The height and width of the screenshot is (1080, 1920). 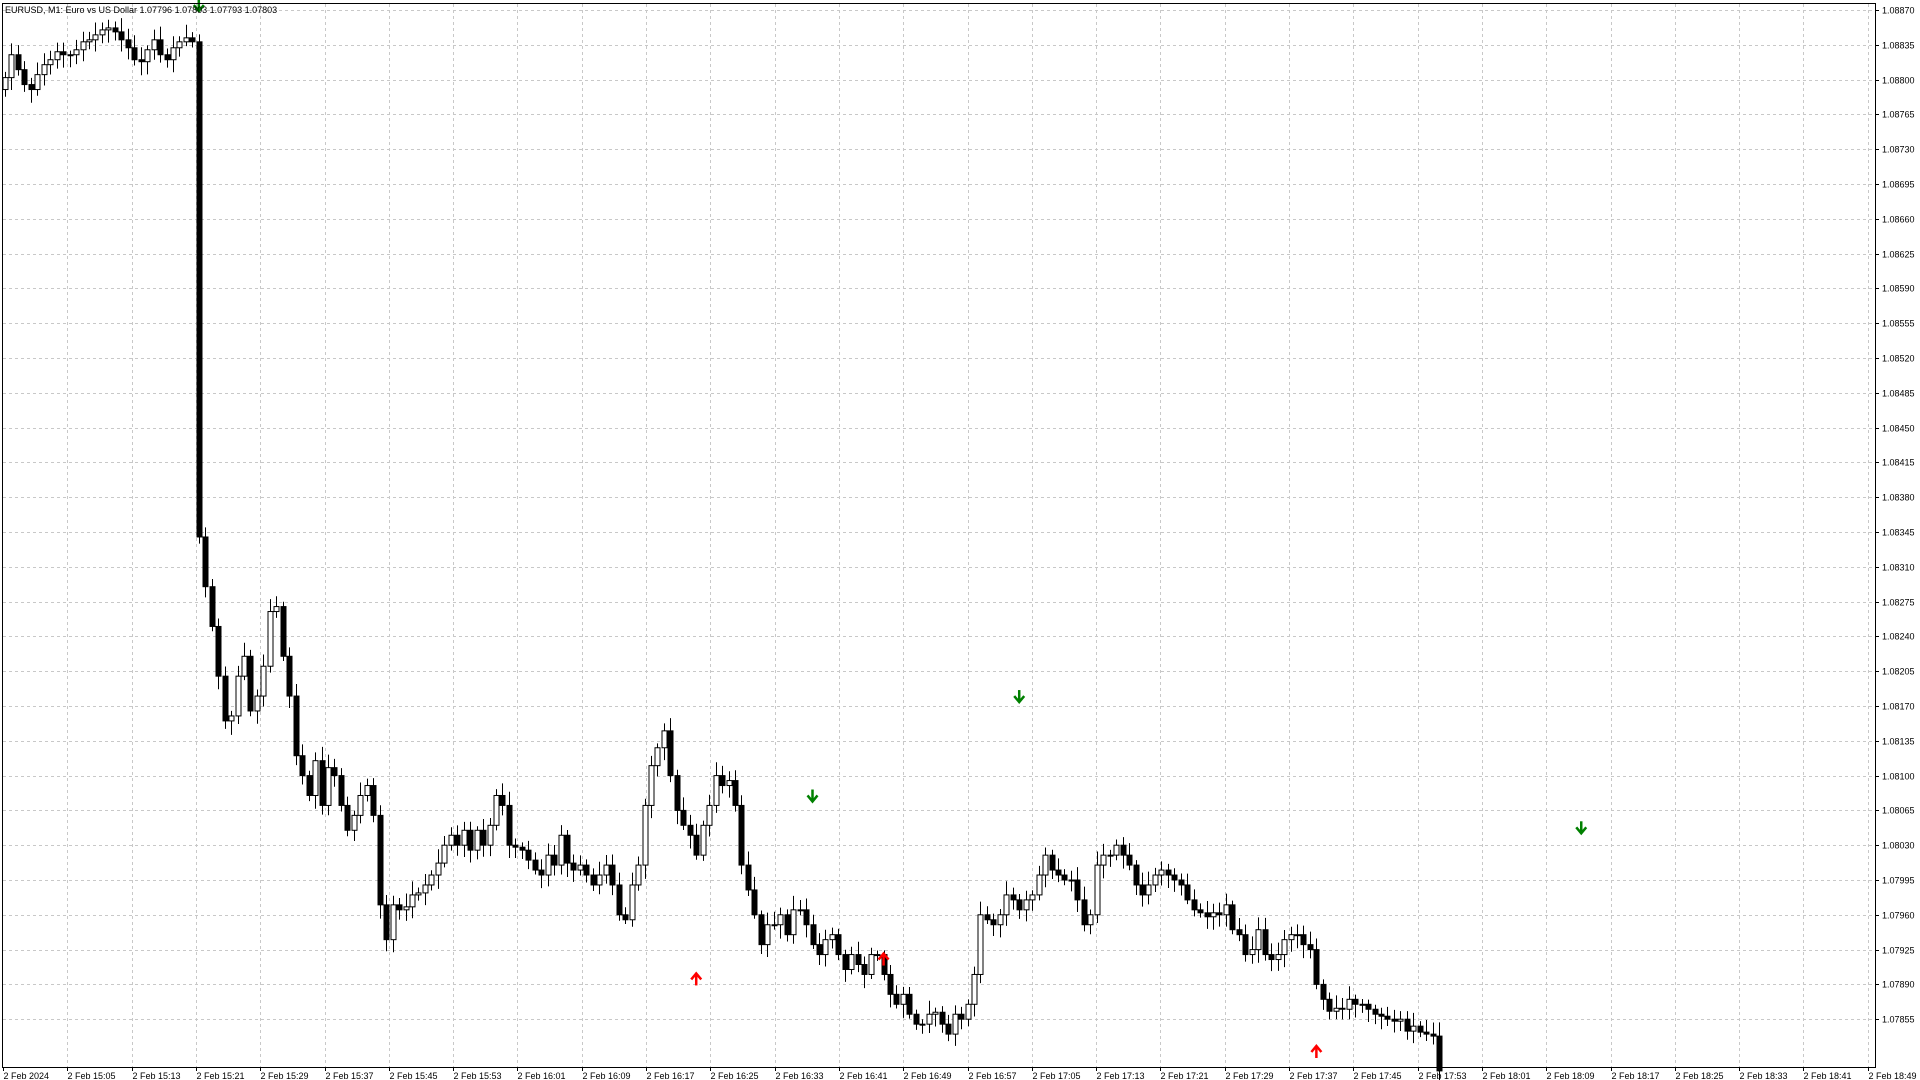 What do you see at coordinates (1898, 220) in the screenshot?
I see `price-tick-label: 1.08660` at bounding box center [1898, 220].